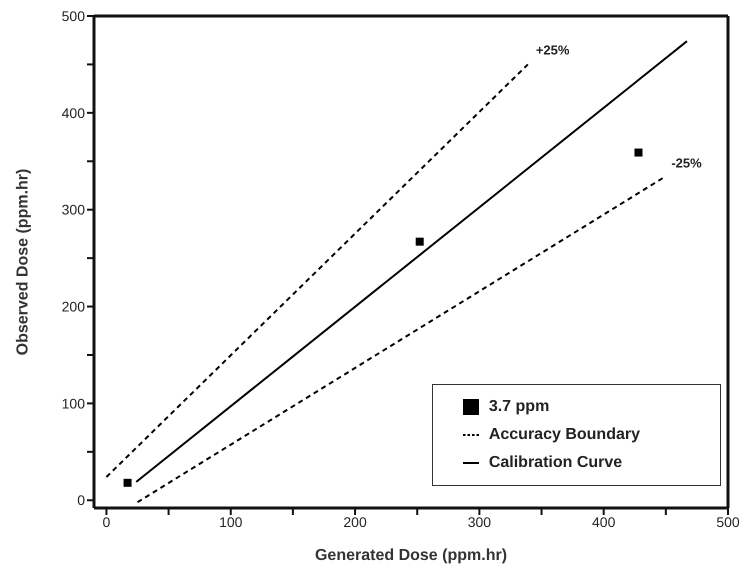 Image resolution: width=749 pixels, height=588 pixels. I want to click on y-tick-label: 100, so click(74, 403).